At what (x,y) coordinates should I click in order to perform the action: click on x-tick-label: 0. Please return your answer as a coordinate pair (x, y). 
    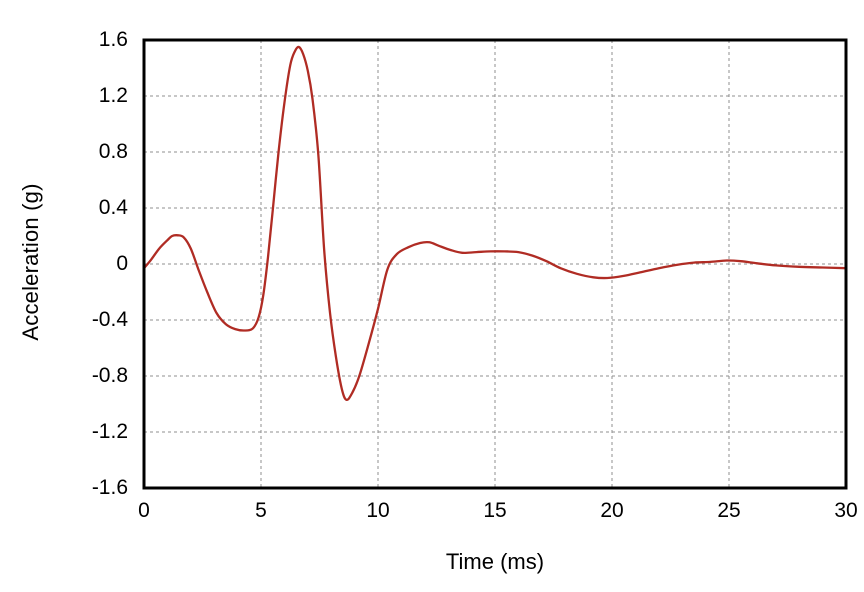
    Looking at the image, I should click on (144, 510).